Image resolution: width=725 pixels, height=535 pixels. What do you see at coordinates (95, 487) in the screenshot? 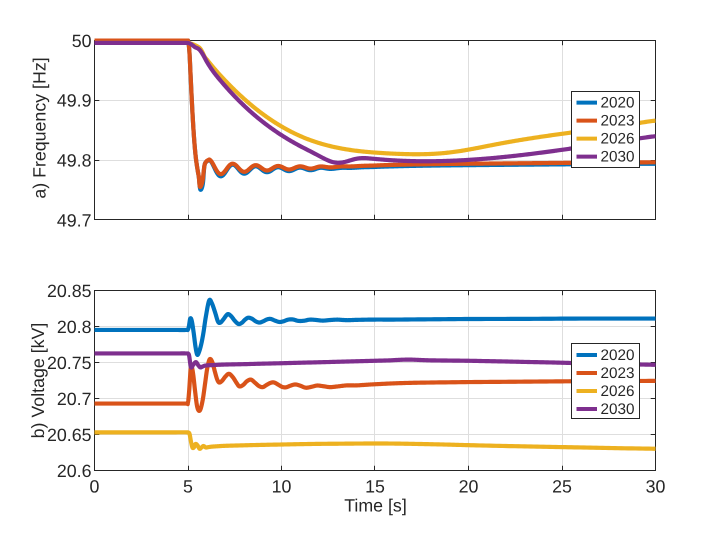
I see `svg-text: 0` at bounding box center [95, 487].